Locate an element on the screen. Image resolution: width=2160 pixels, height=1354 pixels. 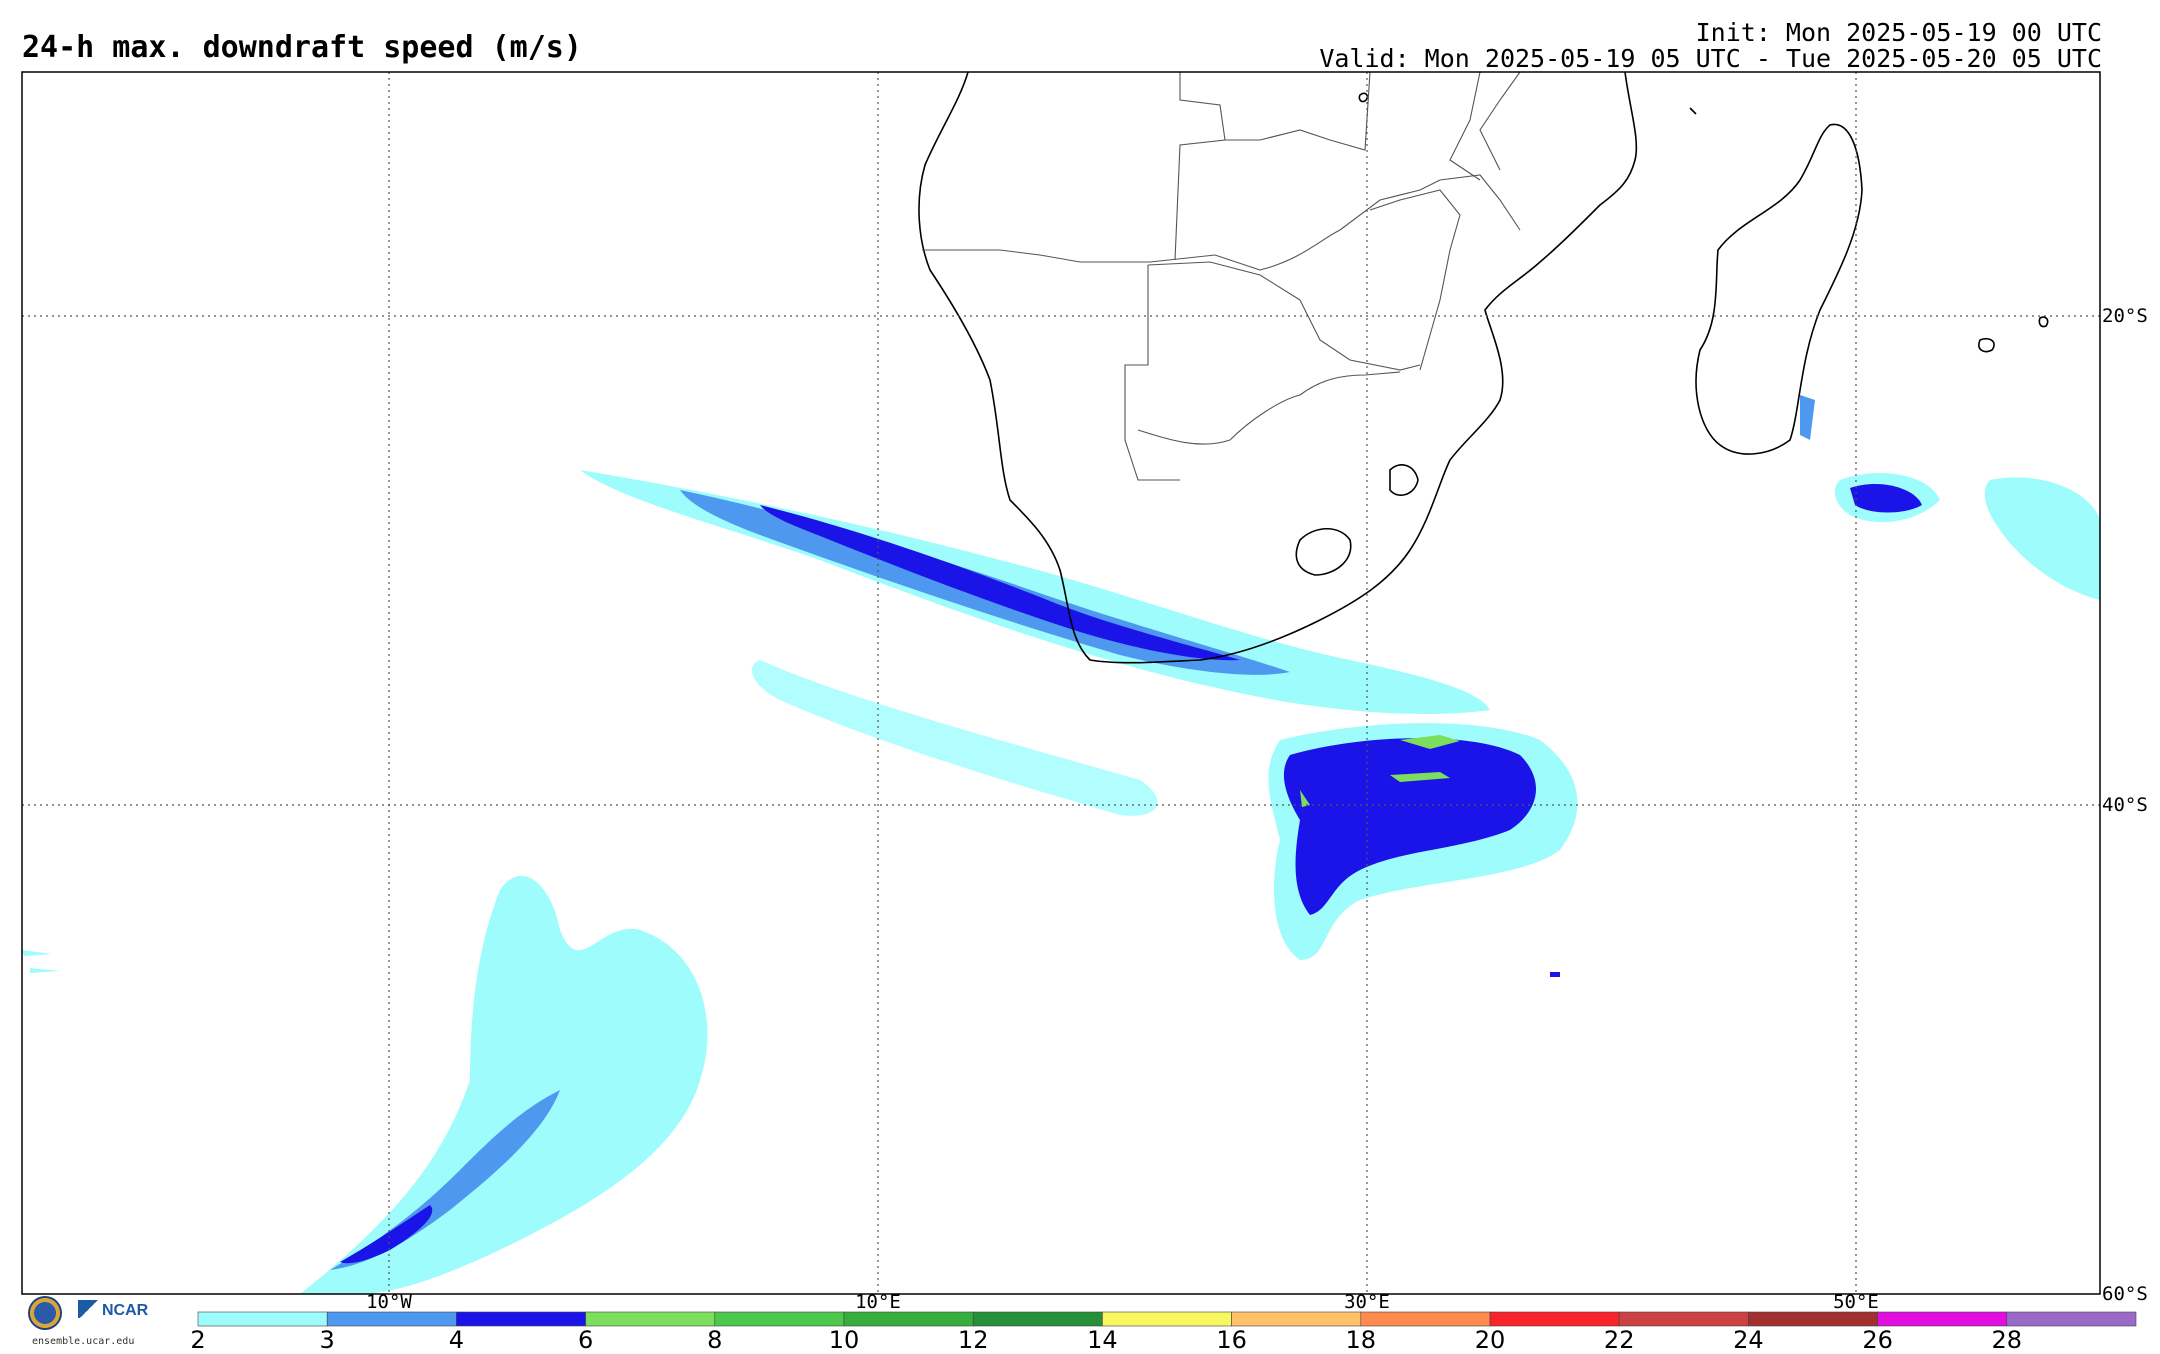
lon-label-30e: 30°E is located at coordinates (1367, 1302).